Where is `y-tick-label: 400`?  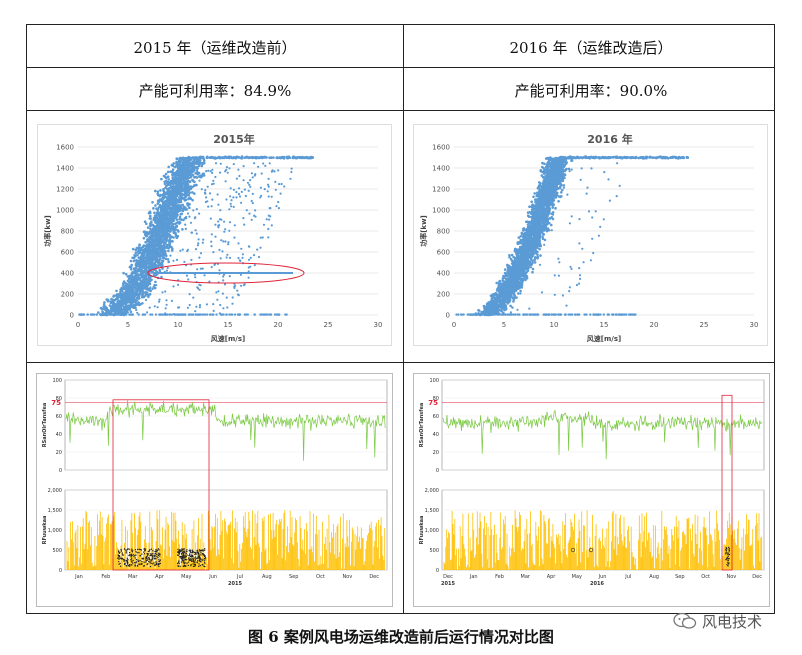
y-tick-label: 400 is located at coordinates (443, 274).